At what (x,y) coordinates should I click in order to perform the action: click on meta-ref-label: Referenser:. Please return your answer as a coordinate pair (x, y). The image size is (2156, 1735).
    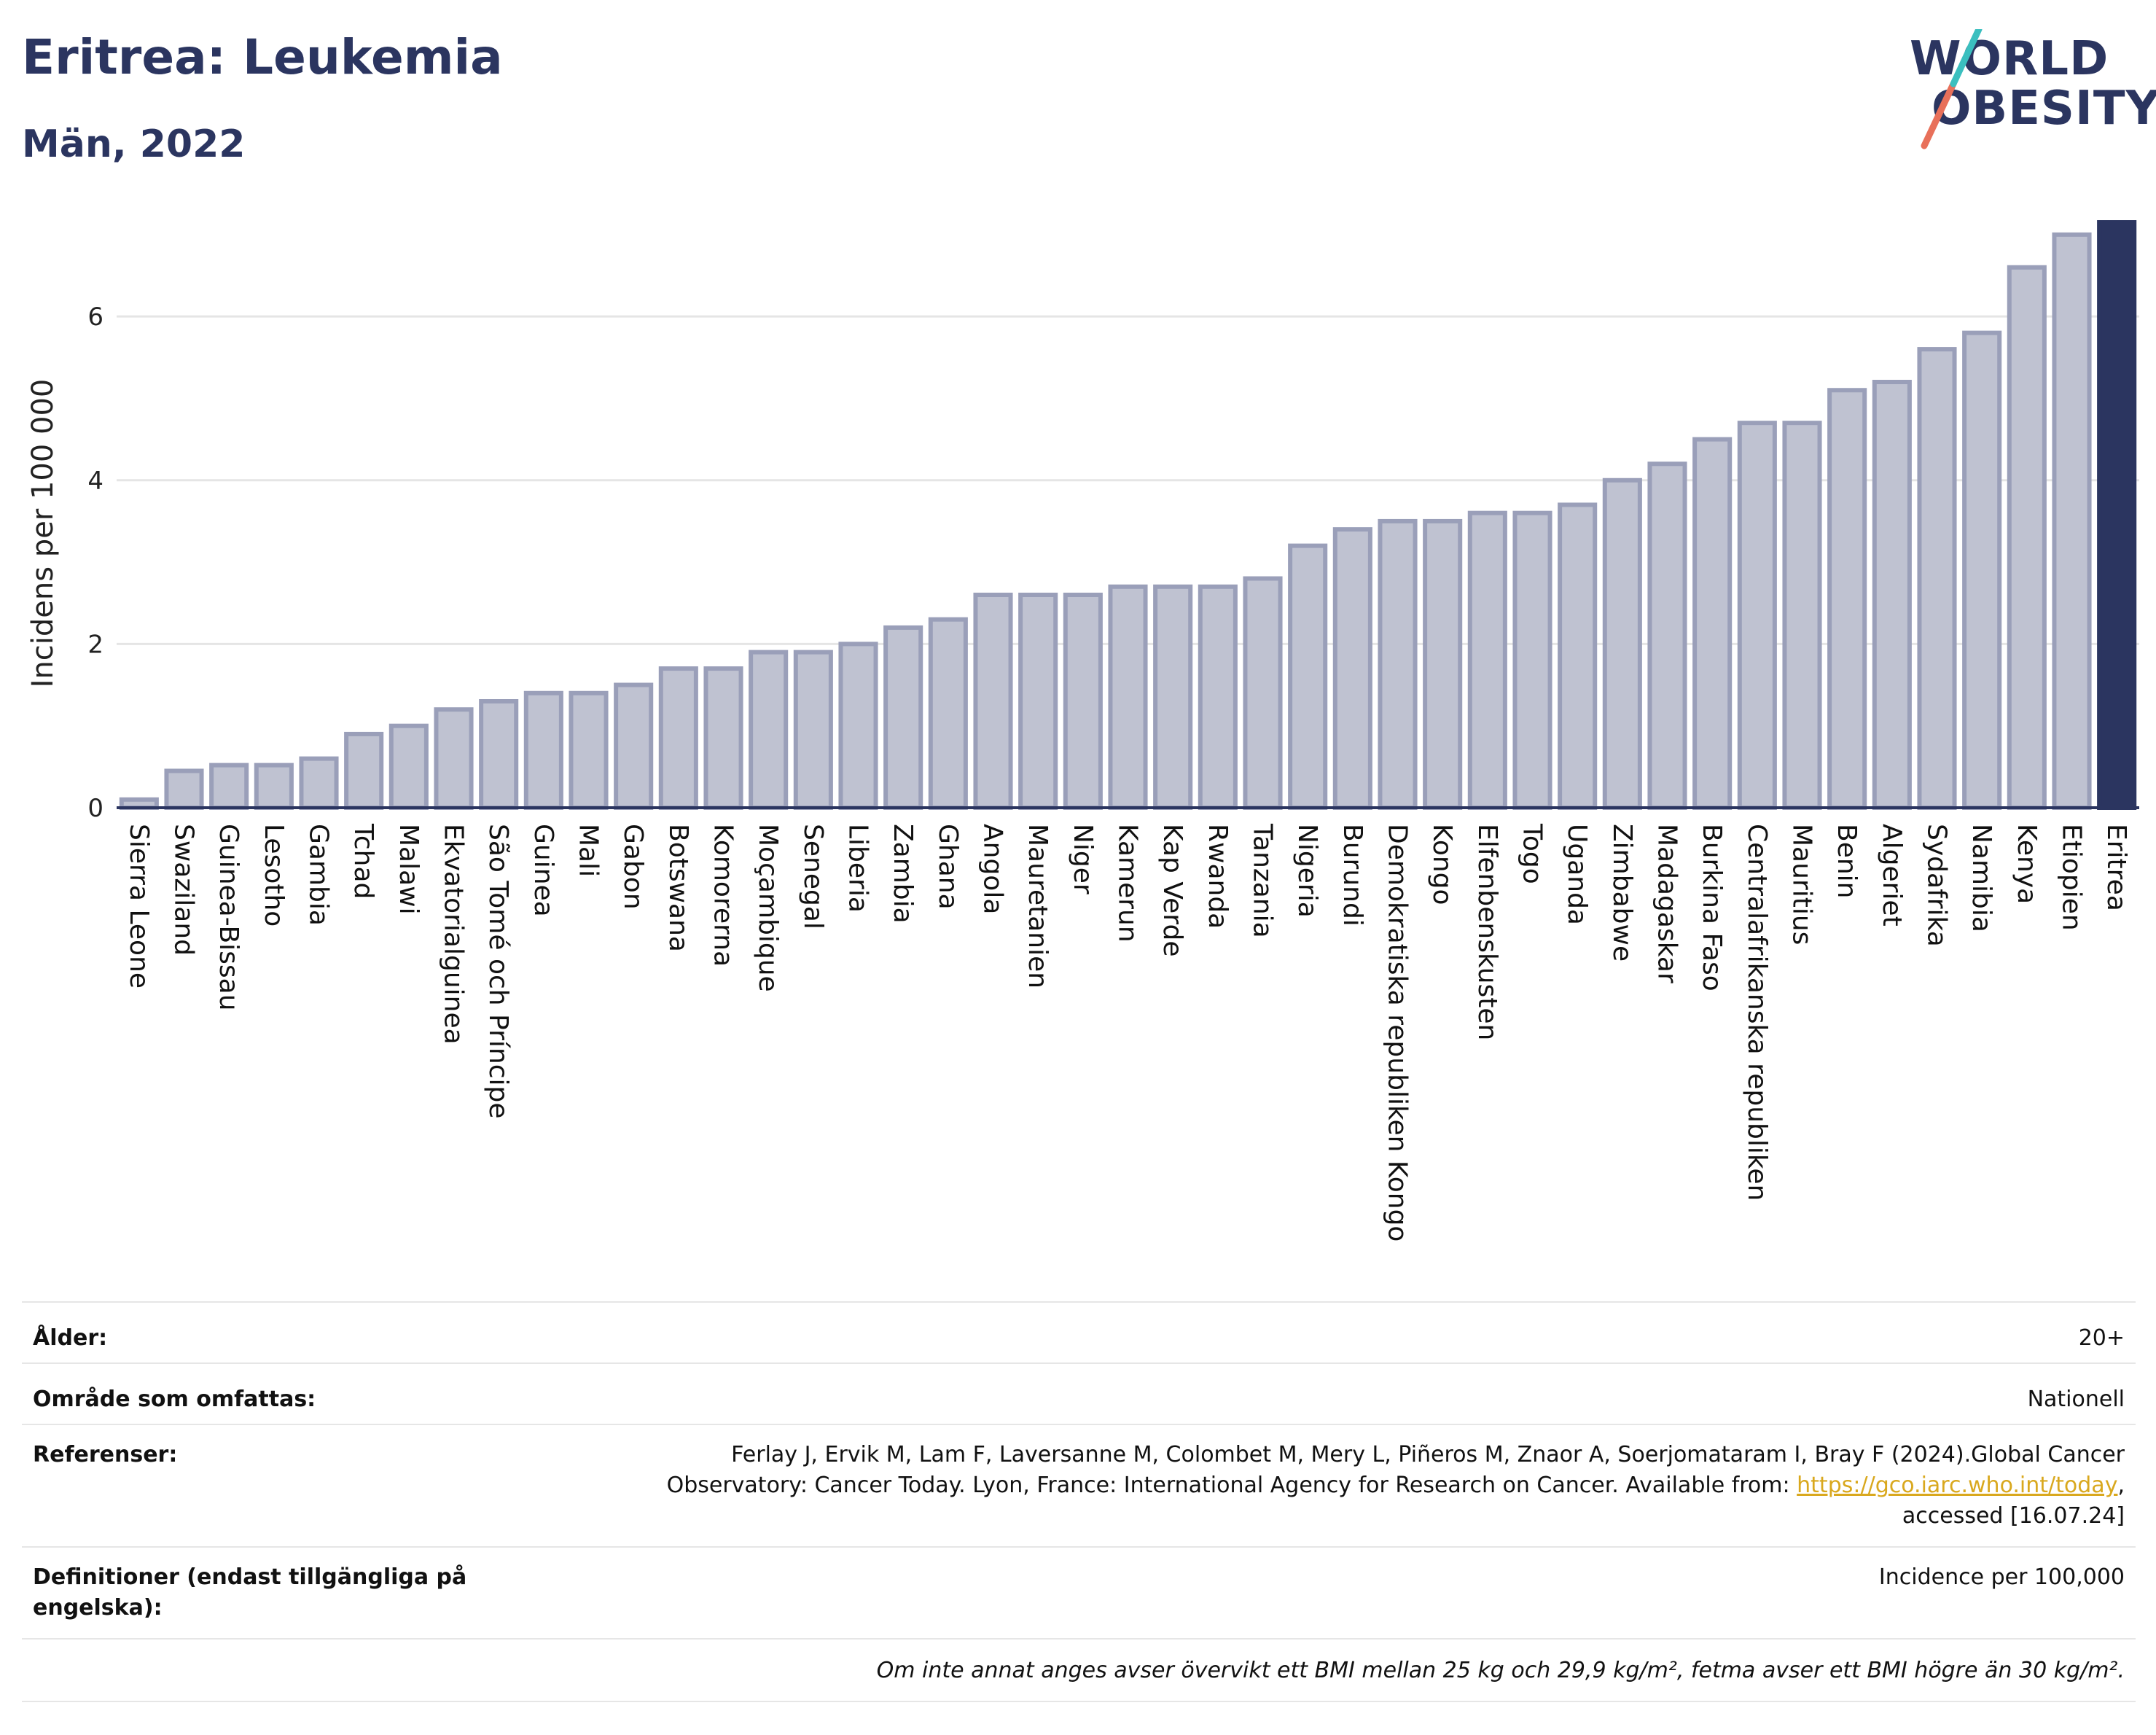
    Looking at the image, I should click on (105, 1454).